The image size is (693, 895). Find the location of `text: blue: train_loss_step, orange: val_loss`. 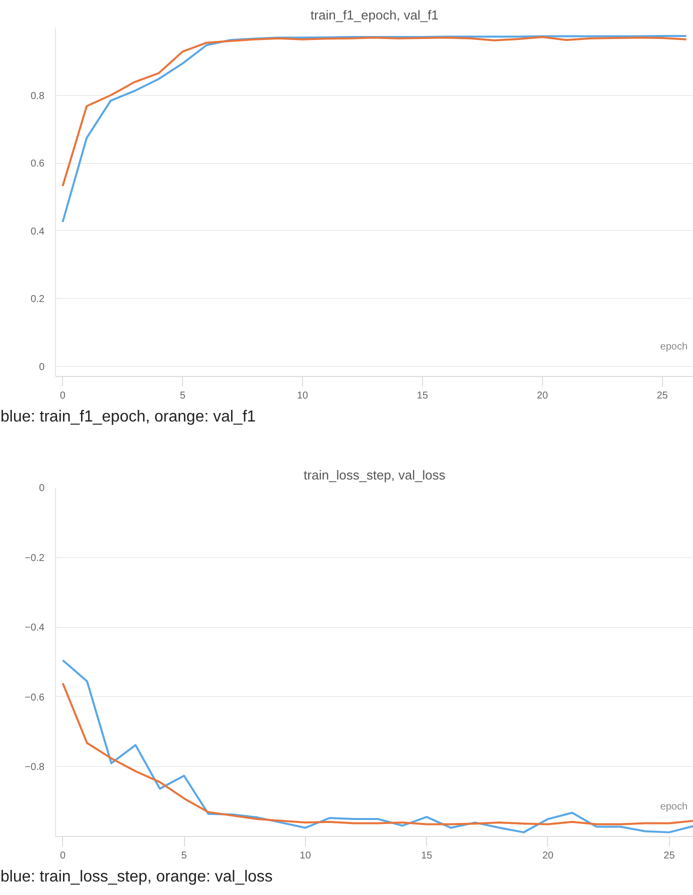

text: blue: train_loss_step, orange: val_loss is located at coordinates (136, 877).